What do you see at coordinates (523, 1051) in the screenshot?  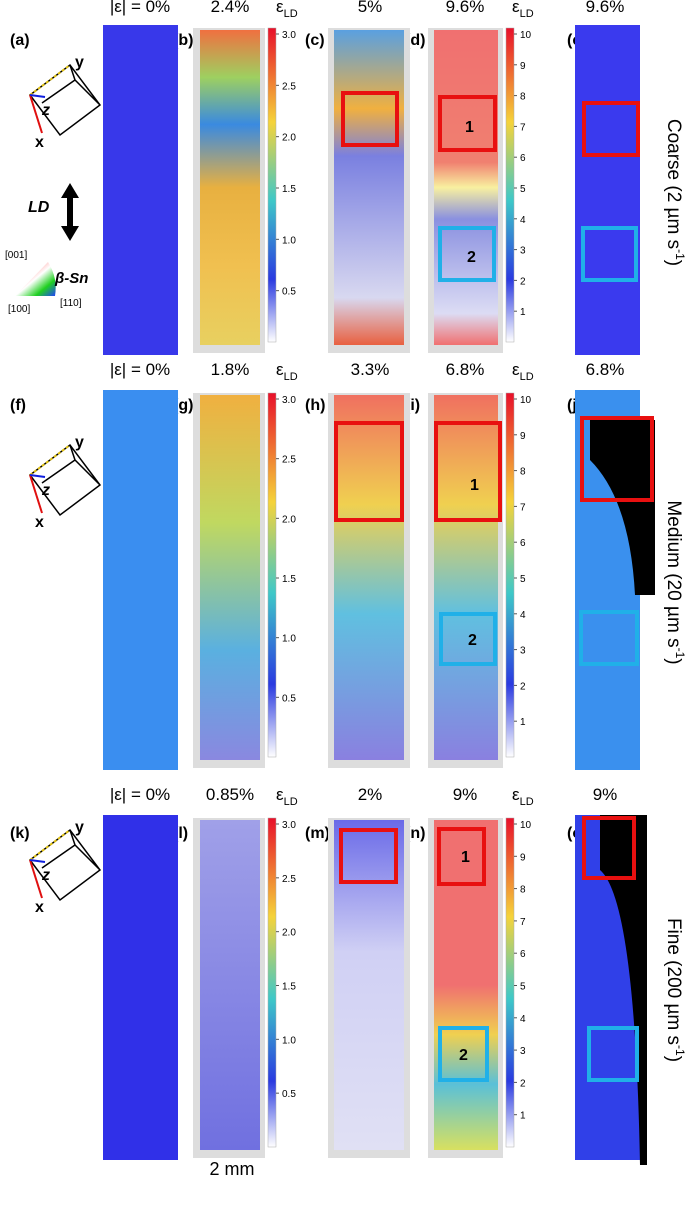 I see `colorbar-tick-label: 3` at bounding box center [523, 1051].